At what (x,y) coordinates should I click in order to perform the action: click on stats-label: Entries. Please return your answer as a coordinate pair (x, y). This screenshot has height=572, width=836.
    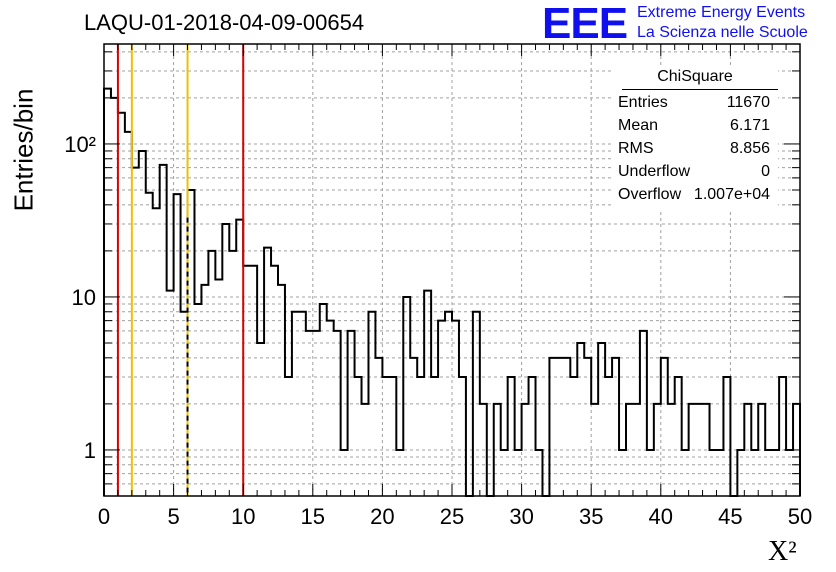
    Looking at the image, I should click on (643, 102).